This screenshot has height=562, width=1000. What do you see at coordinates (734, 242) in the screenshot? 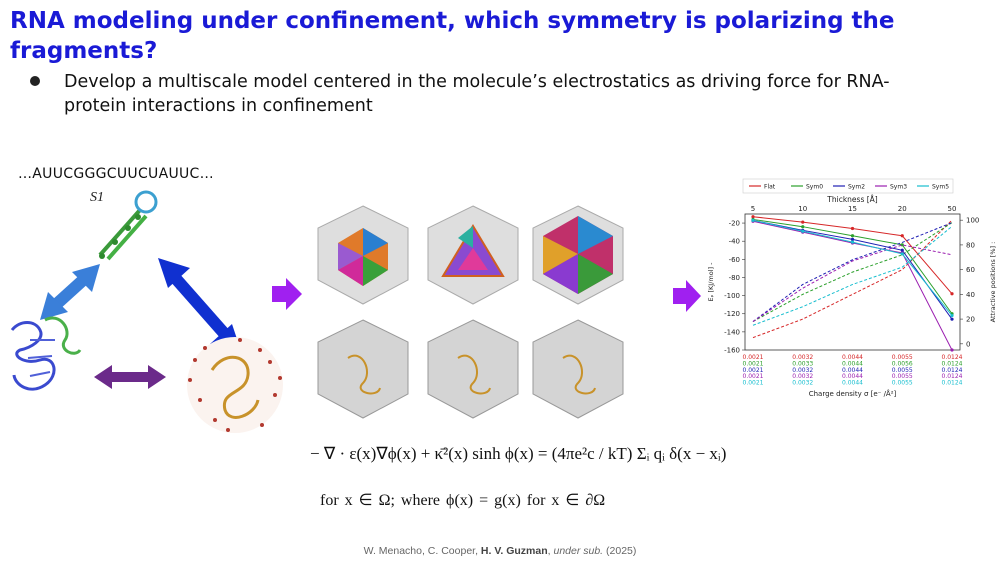
I see `y-tick-label: -40` at bounding box center [734, 242].